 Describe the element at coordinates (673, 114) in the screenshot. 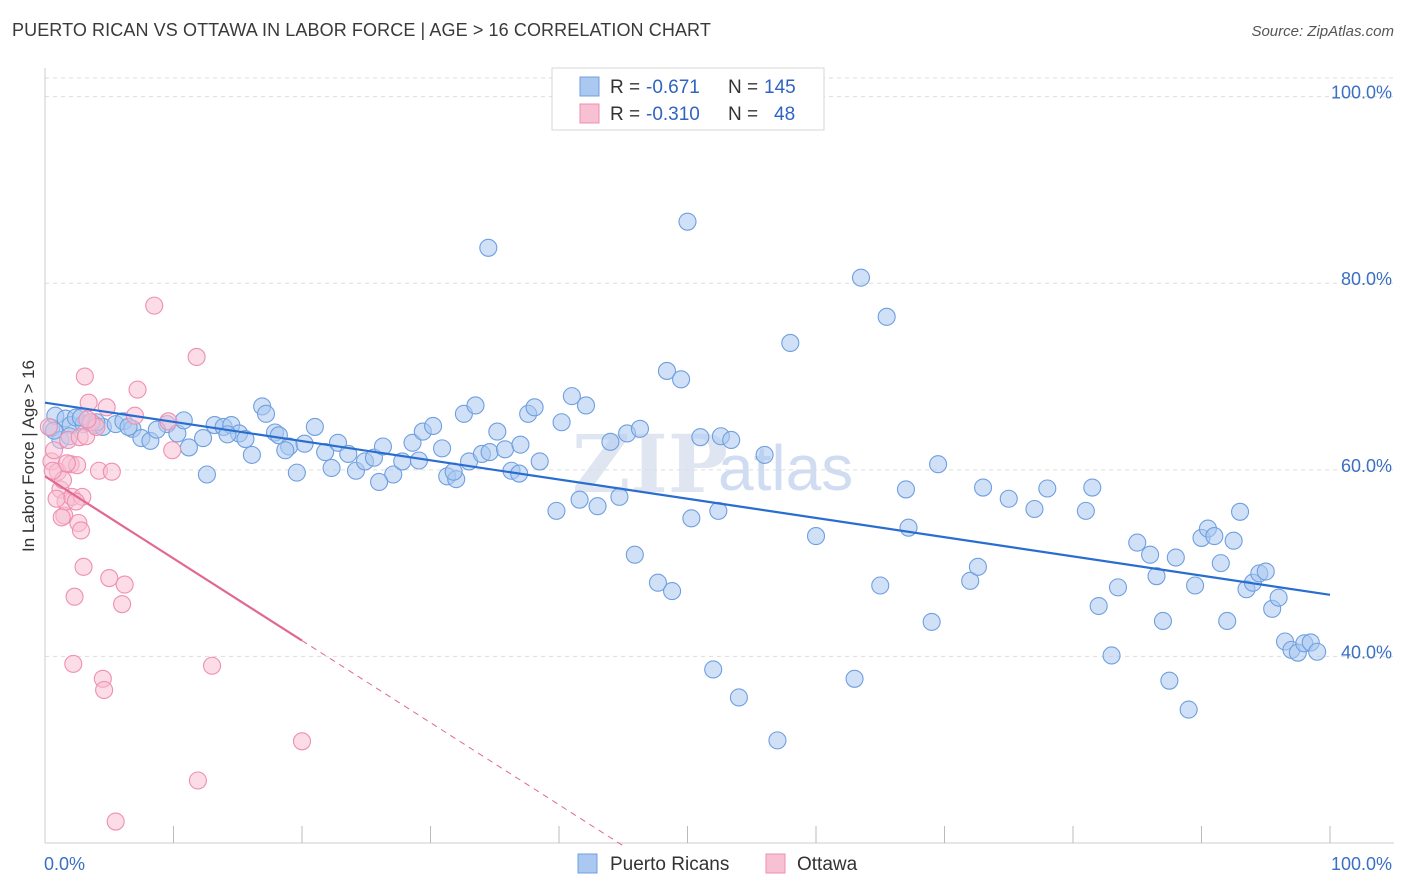

I see `legend-r-value-2: -0.310` at that location.